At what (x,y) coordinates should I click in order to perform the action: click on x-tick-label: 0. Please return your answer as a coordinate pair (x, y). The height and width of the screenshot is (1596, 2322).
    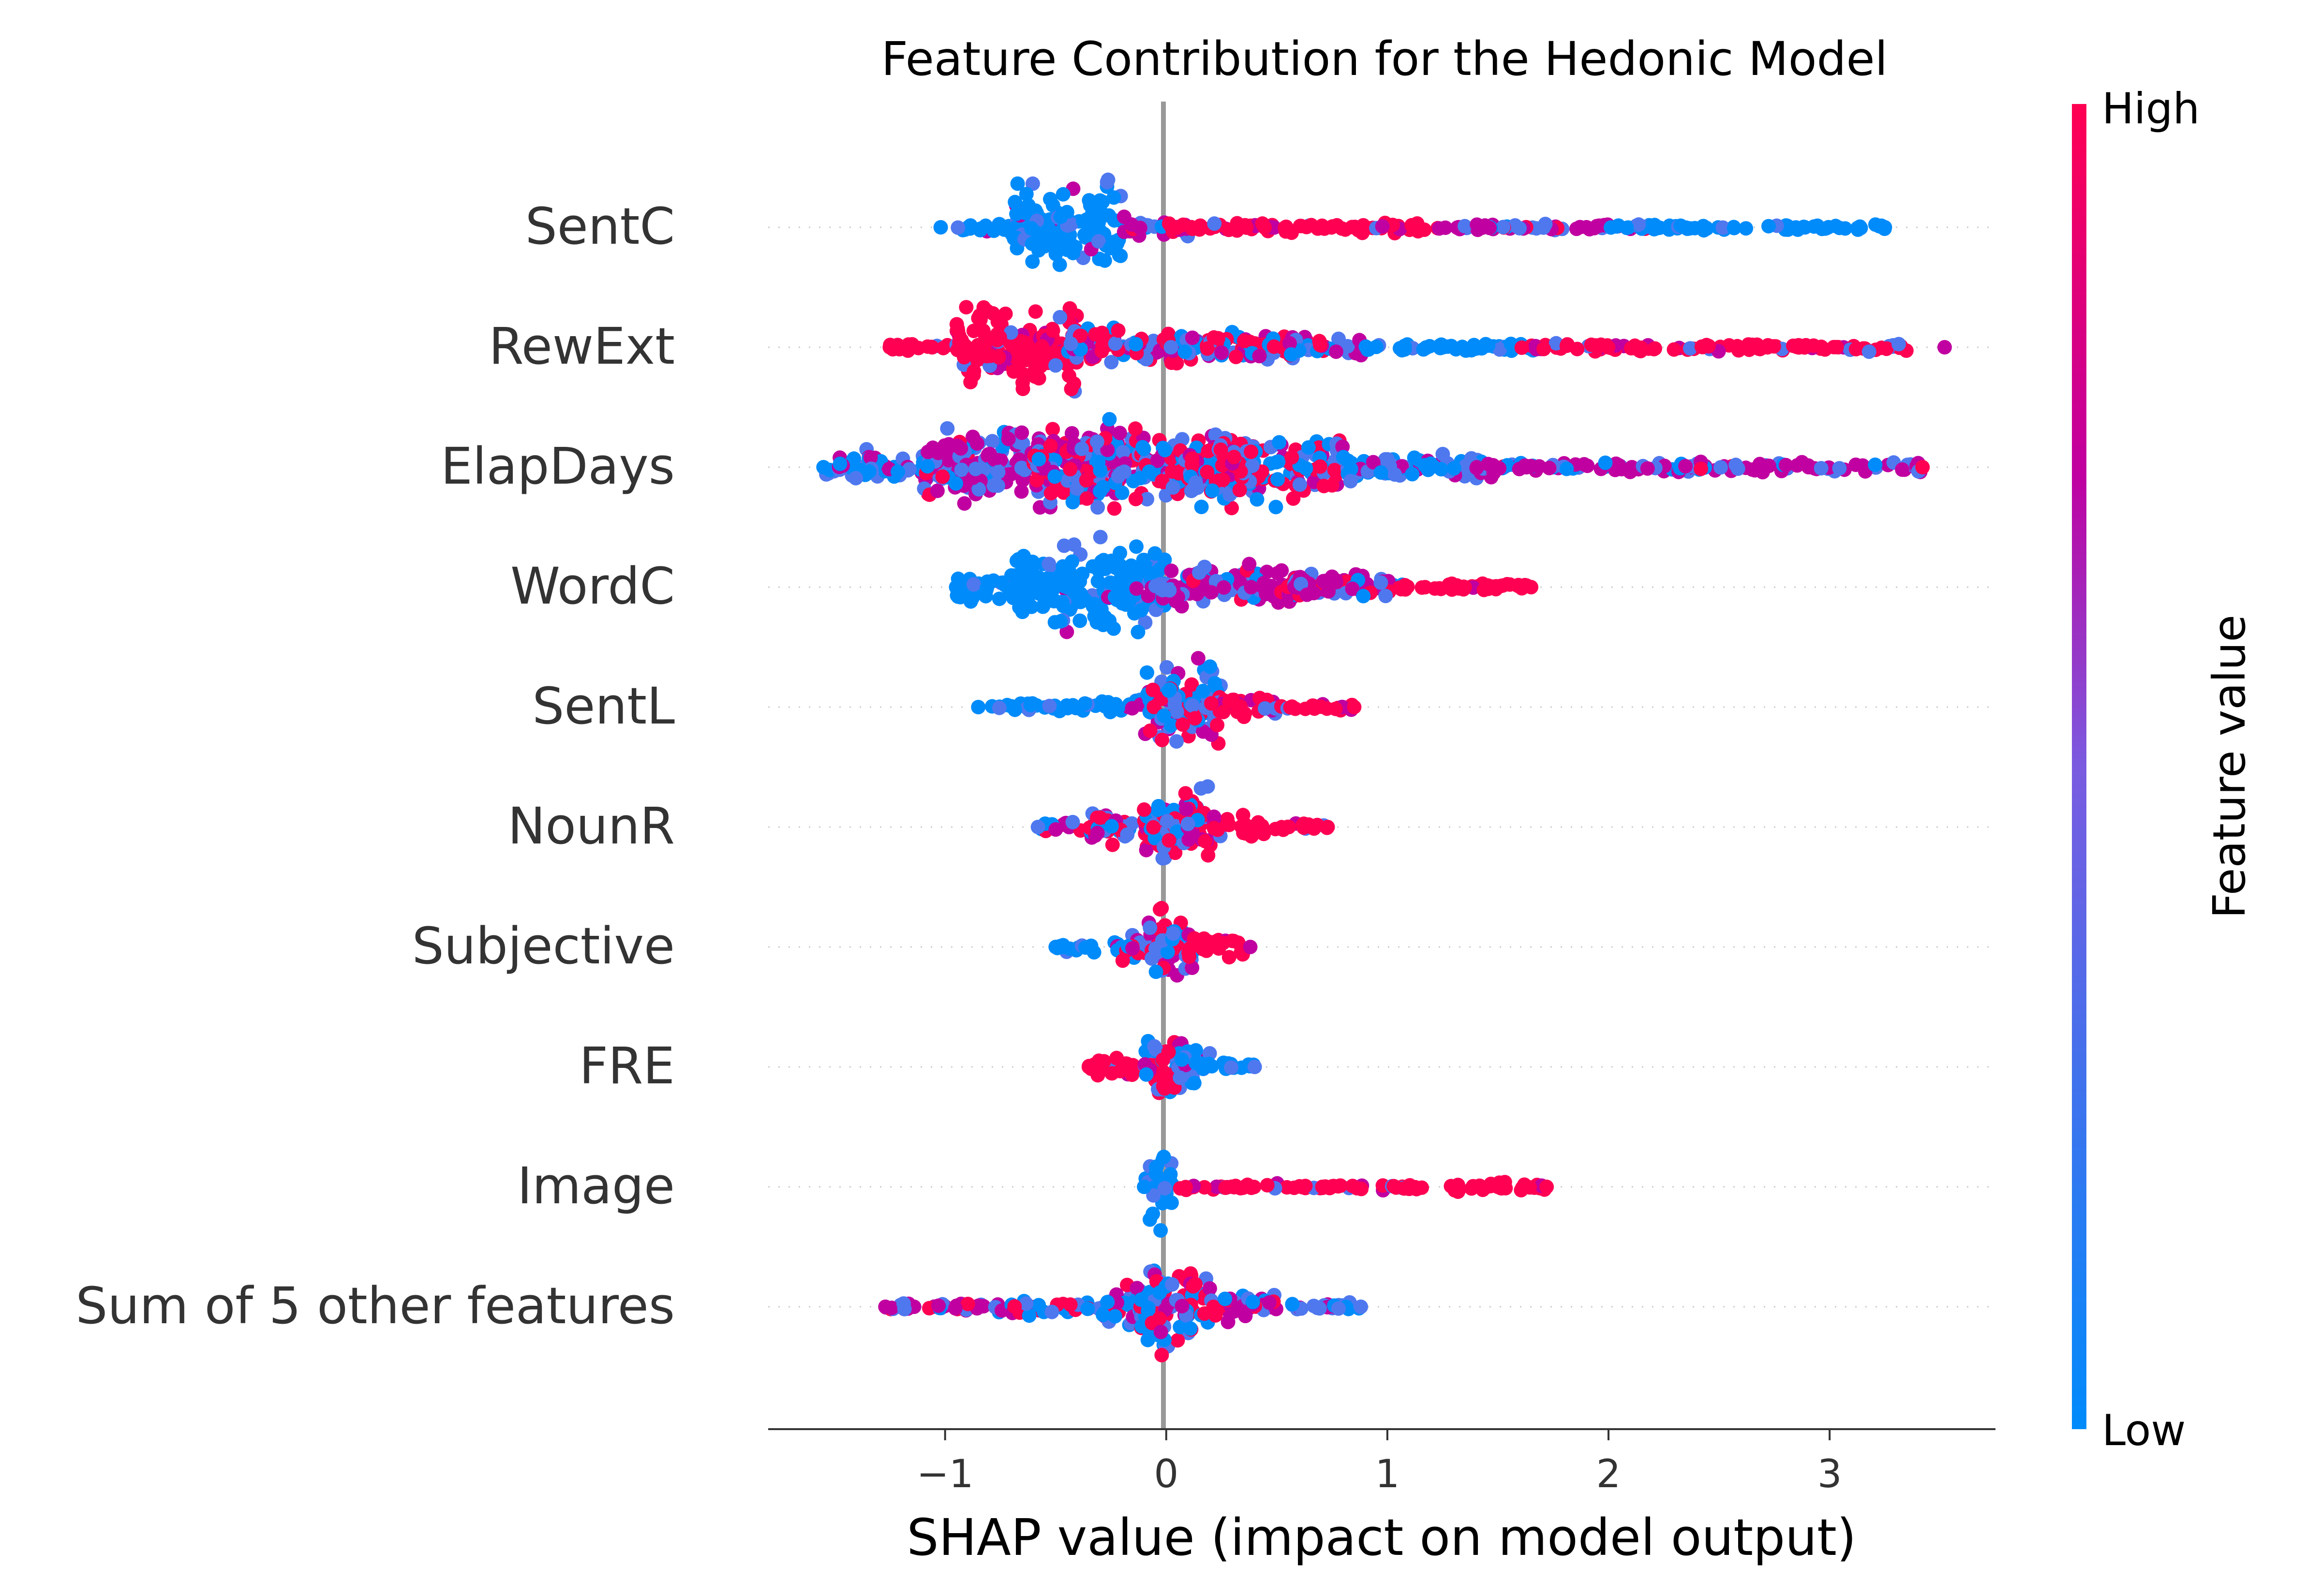
    Looking at the image, I should click on (1166, 1473).